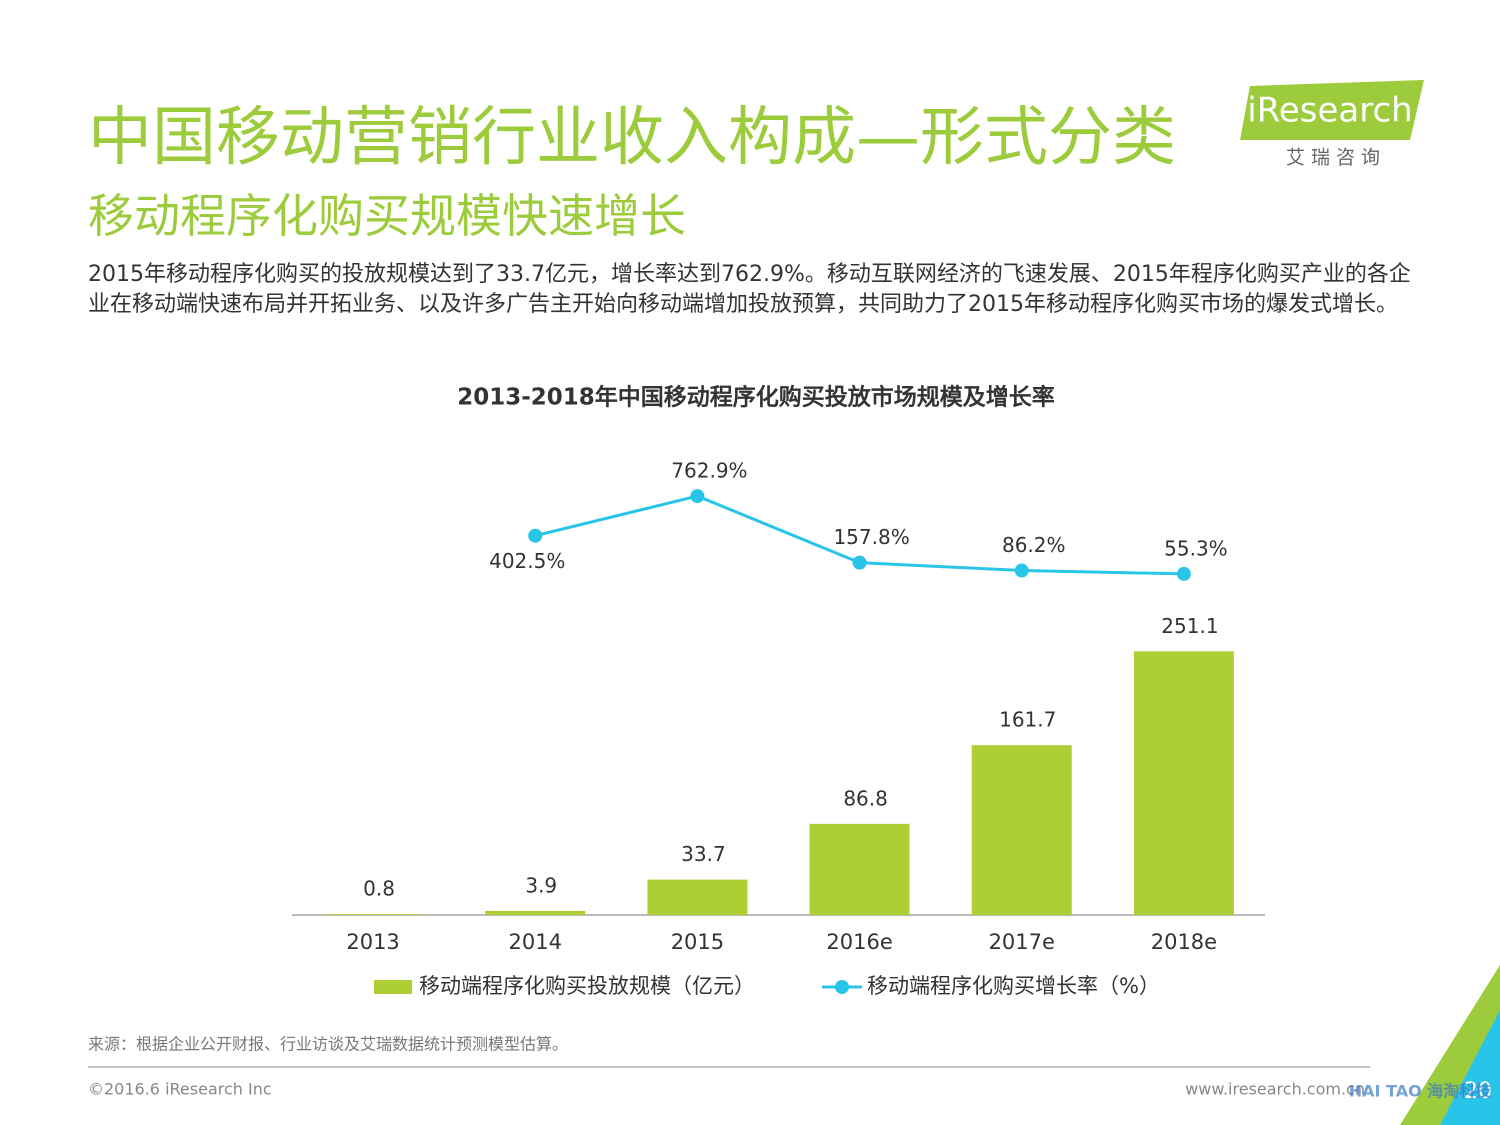  What do you see at coordinates (372, 942) in the screenshot?
I see `x-tick-label: 2013` at bounding box center [372, 942].